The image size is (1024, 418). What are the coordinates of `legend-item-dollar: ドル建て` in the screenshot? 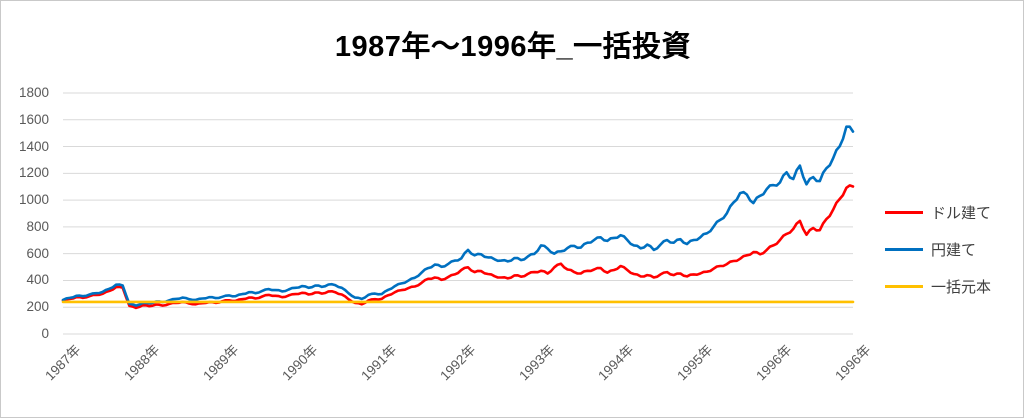 It's located at (938, 212).